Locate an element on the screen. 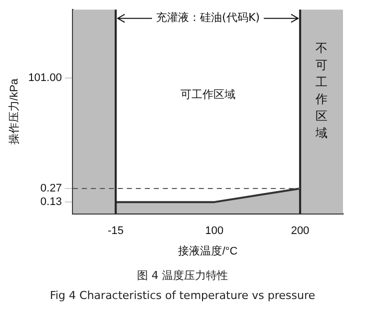  y-tick-label: 101.00 is located at coordinates (45, 78).